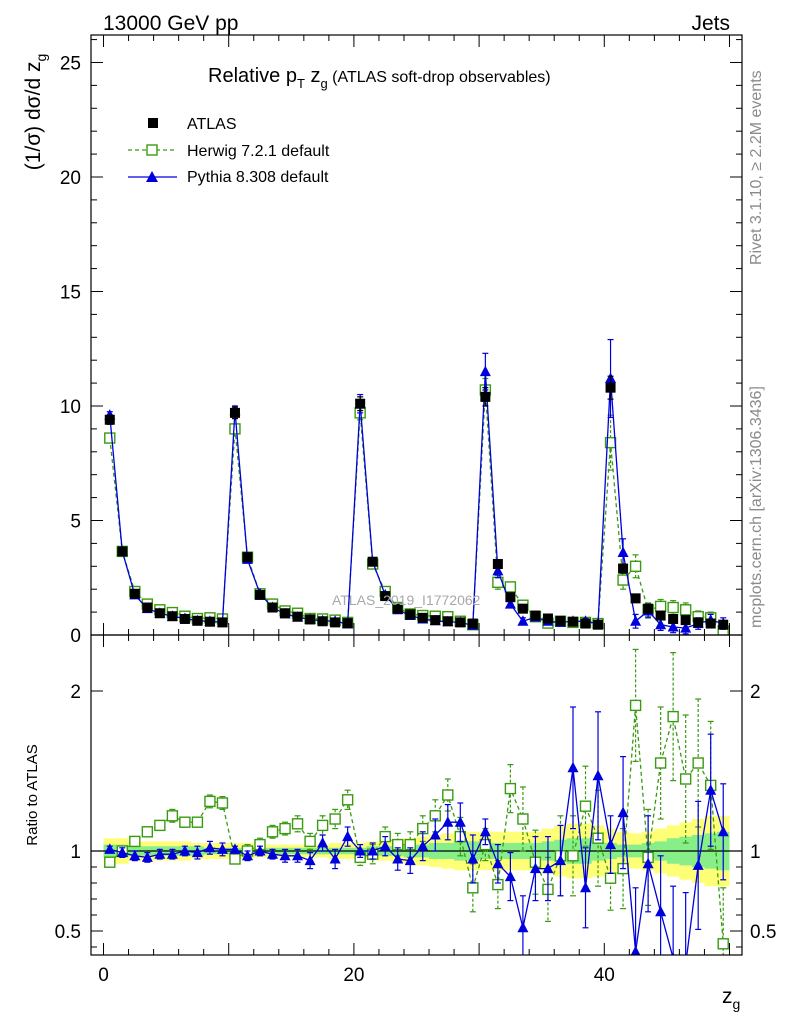 This screenshot has height=1024, width=786. Describe the element at coordinates (710, 23) in the screenshot. I see `header-right: Jets` at that location.